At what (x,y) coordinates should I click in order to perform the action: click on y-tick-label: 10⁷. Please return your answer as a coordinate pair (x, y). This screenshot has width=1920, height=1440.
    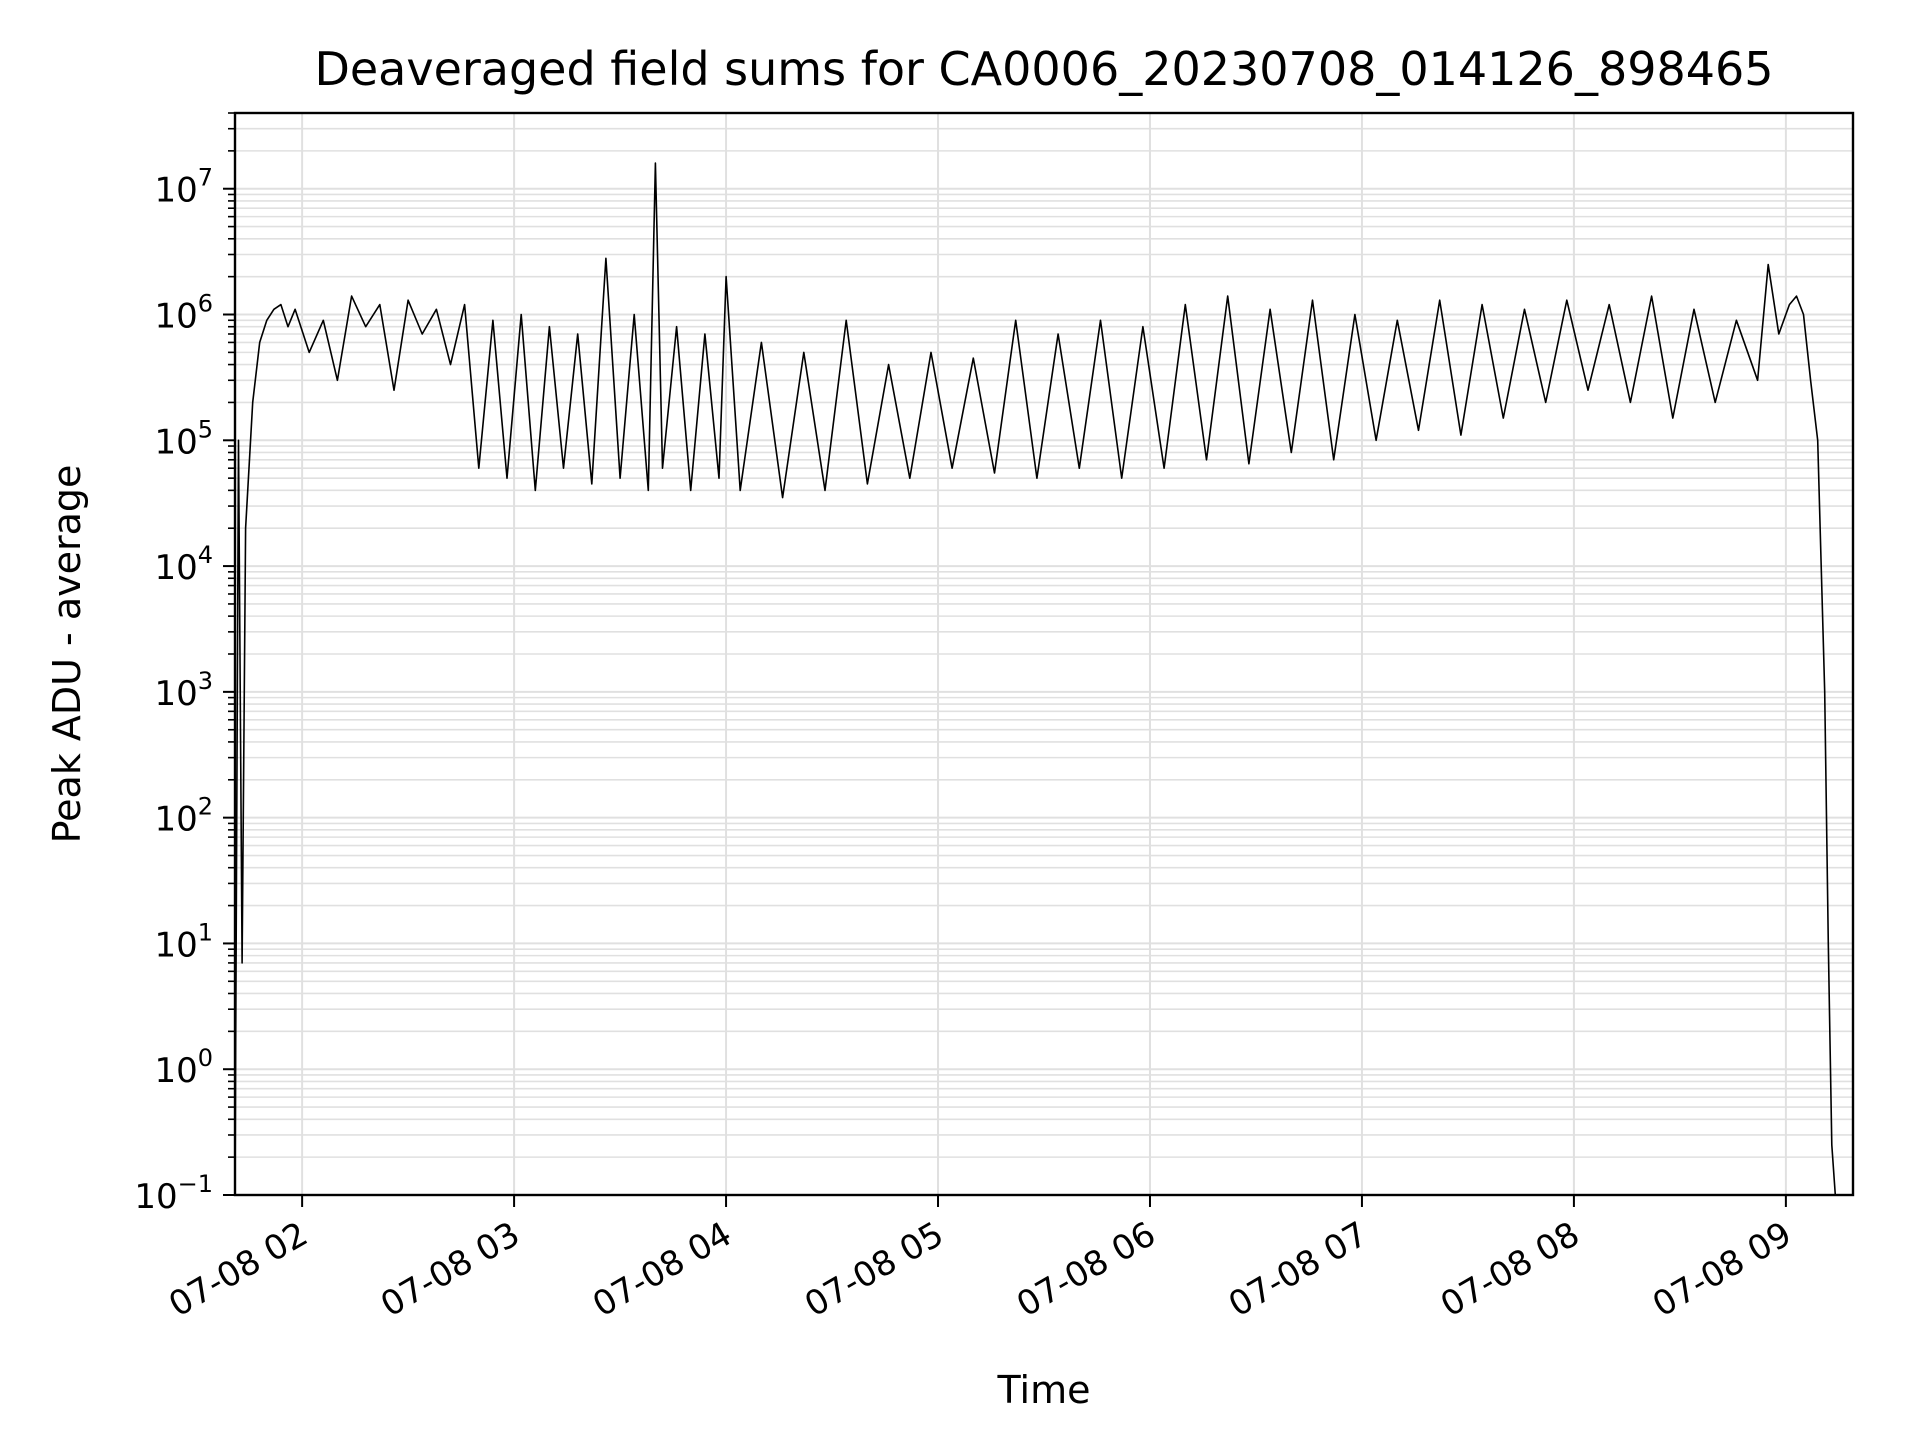
    Looking at the image, I should click on (183, 187).